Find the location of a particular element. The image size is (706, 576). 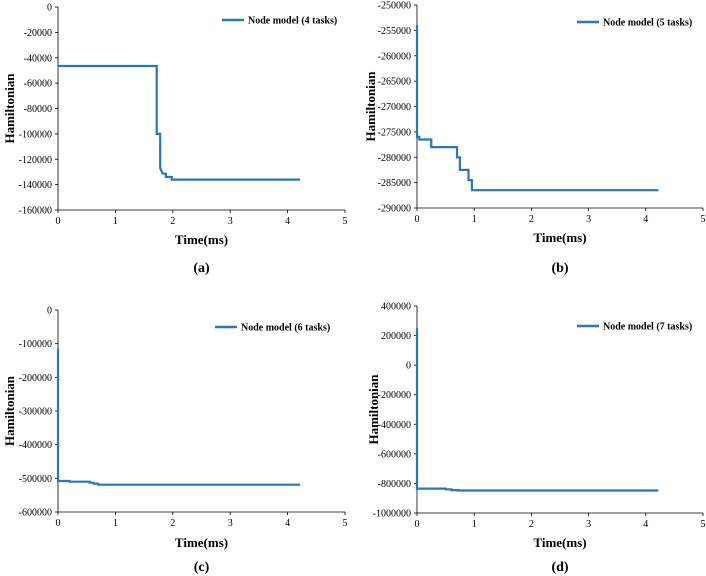

y-tick-label: -120000 is located at coordinates (35, 160).